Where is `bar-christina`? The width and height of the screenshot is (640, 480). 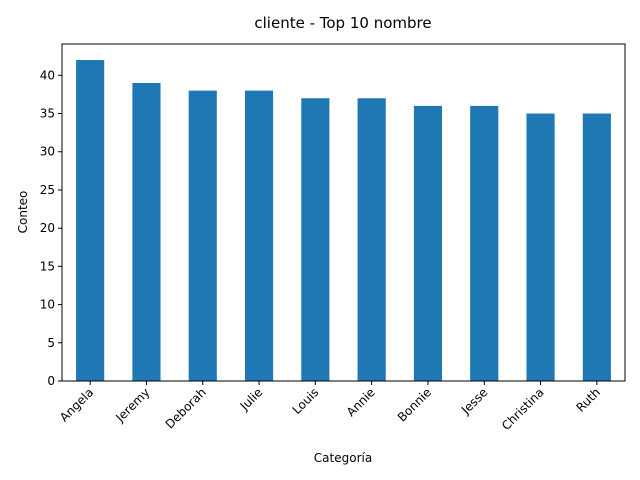 bar-christina is located at coordinates (540, 247).